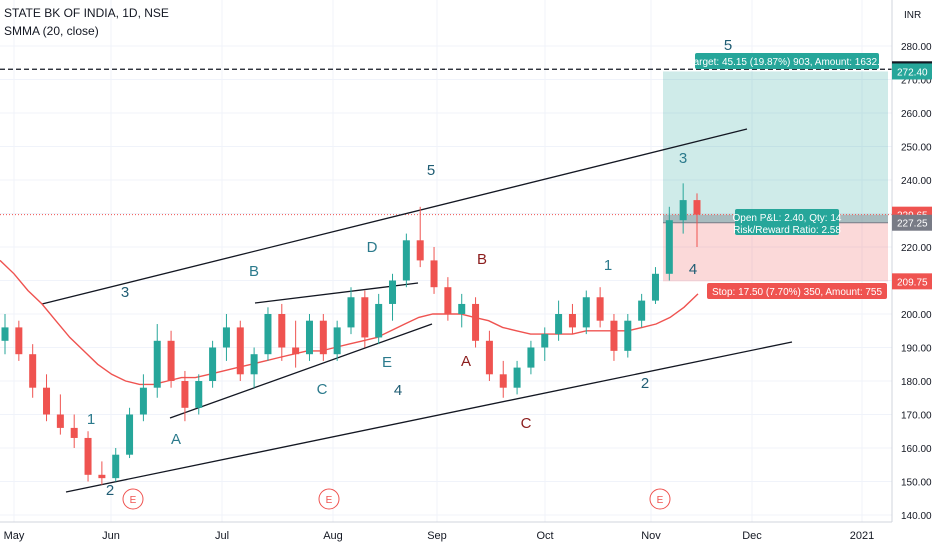 The width and height of the screenshot is (932, 555). I want to click on price-tag, so click(912, 281).